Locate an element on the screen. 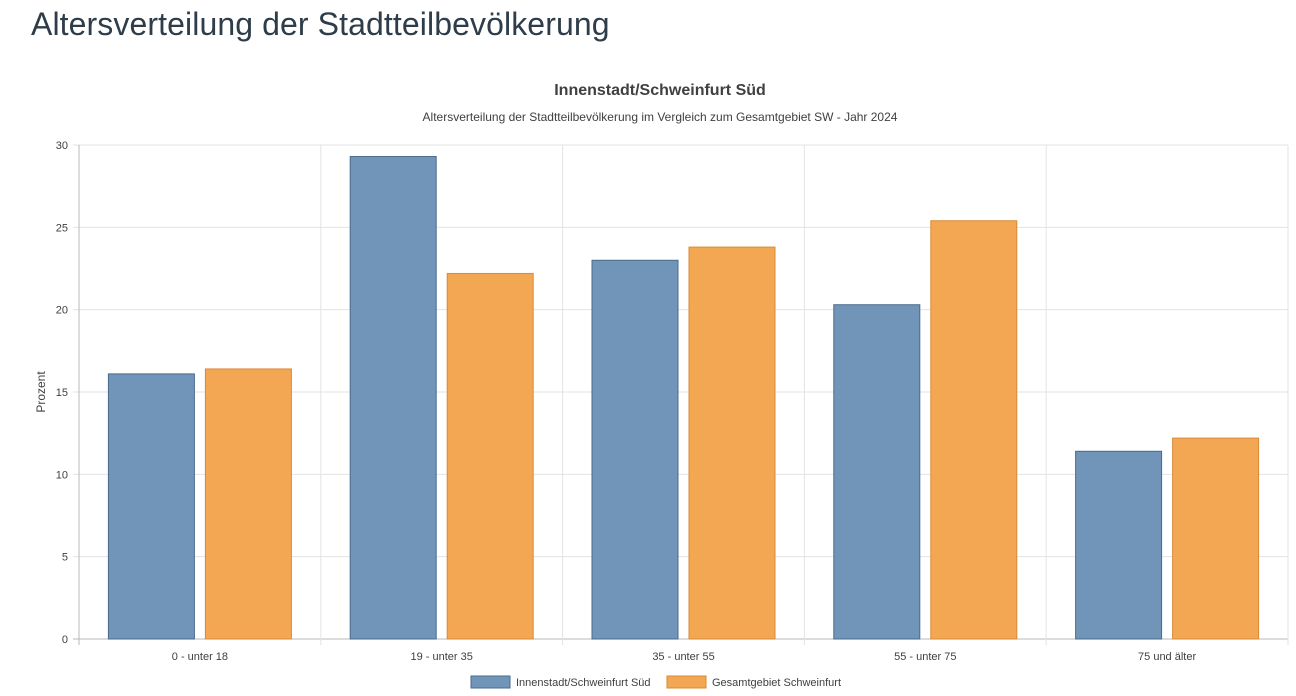 The image size is (1296, 696). y-tick-label: 5 is located at coordinates (65, 558).